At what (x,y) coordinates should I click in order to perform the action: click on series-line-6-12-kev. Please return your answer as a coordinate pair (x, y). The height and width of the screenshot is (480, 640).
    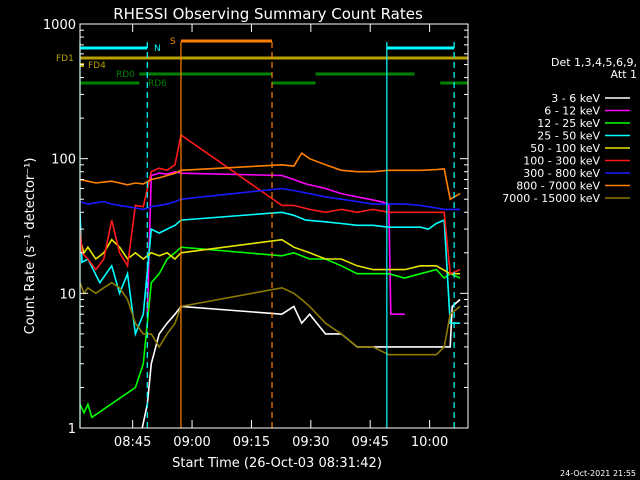
    Looking at the image, I should click on (275, 243).